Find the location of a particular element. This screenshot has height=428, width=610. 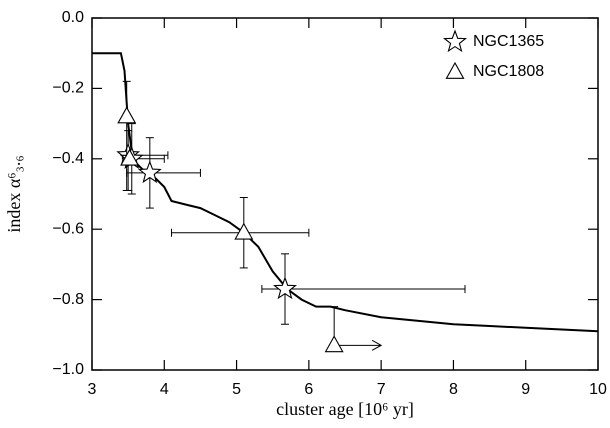

x-tick-label: 5 is located at coordinates (236, 389).